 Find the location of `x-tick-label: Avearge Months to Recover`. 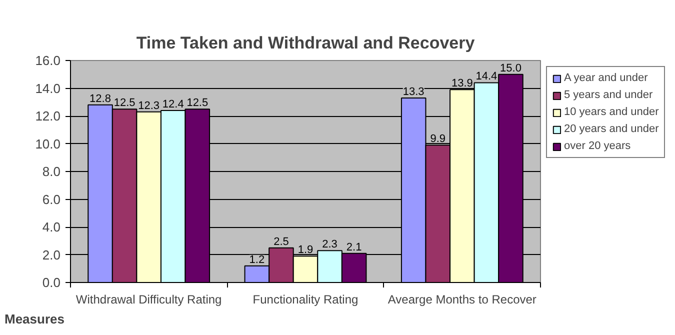

x-tick-label: Avearge Months to Recover is located at coordinates (462, 299).